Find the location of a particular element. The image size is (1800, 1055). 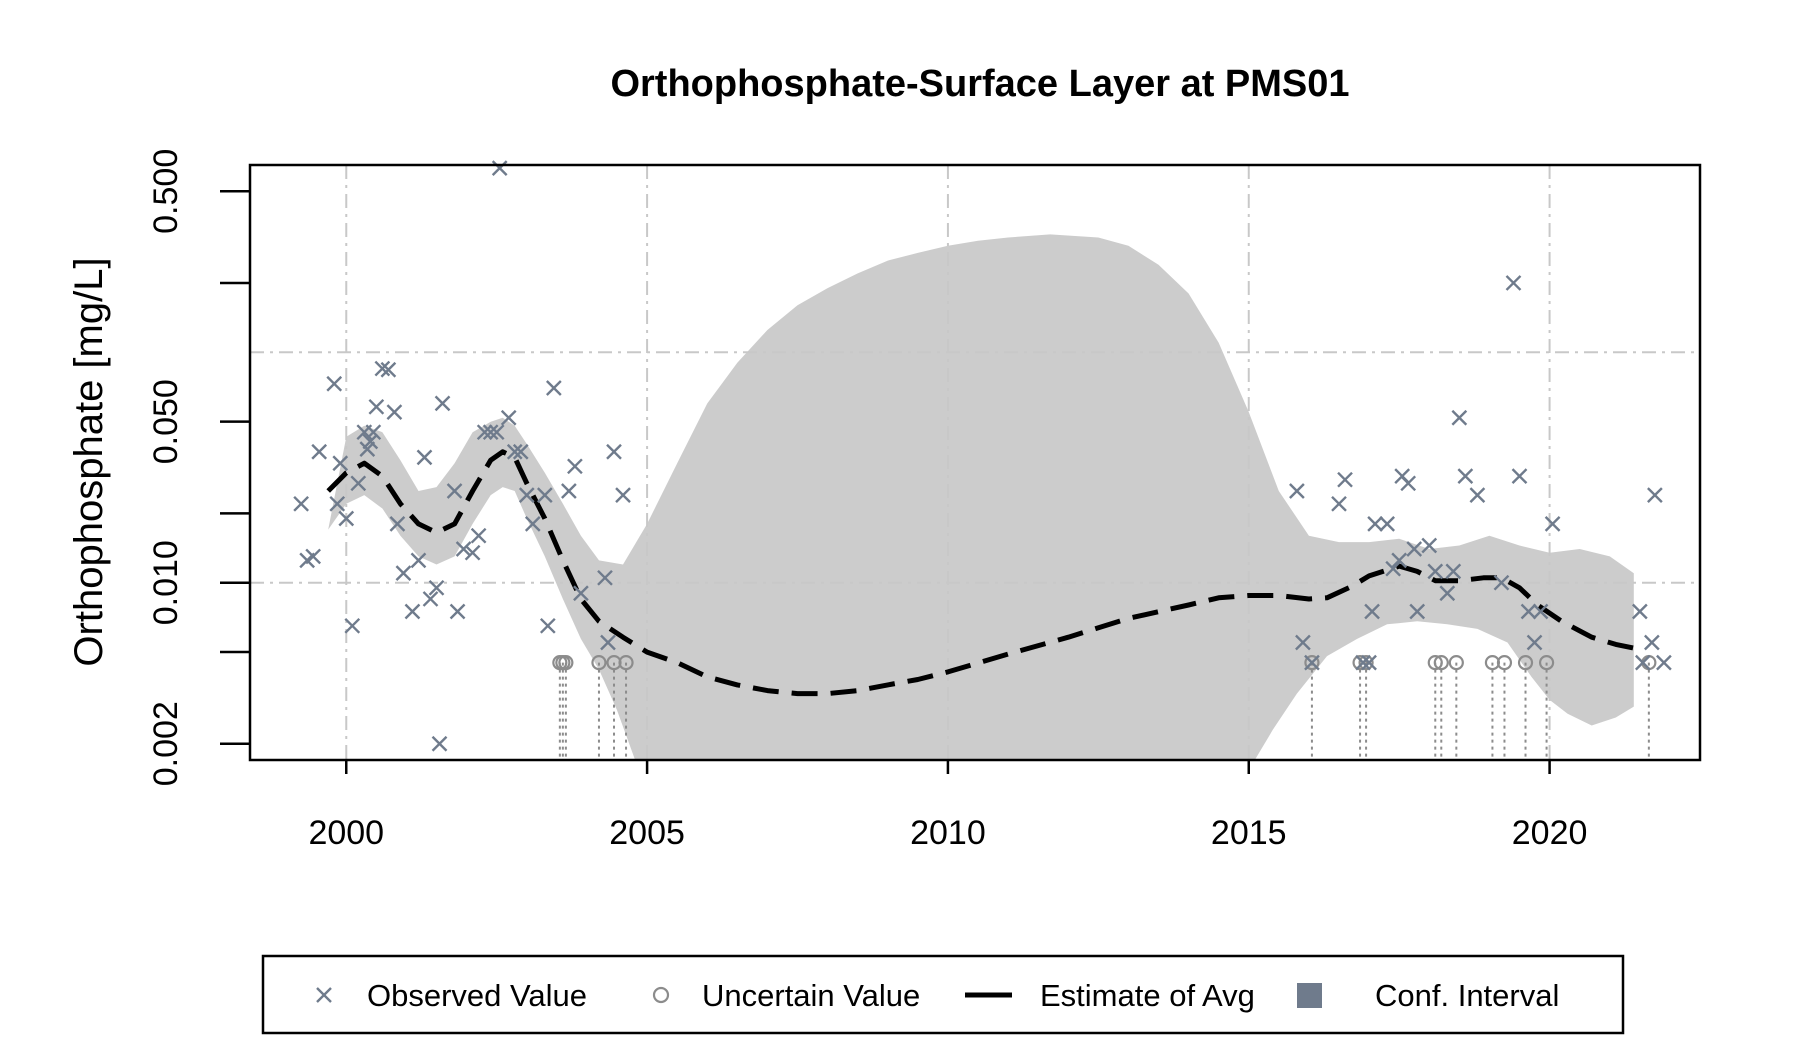

legend-label-observed: Observed Value is located at coordinates (477, 995).